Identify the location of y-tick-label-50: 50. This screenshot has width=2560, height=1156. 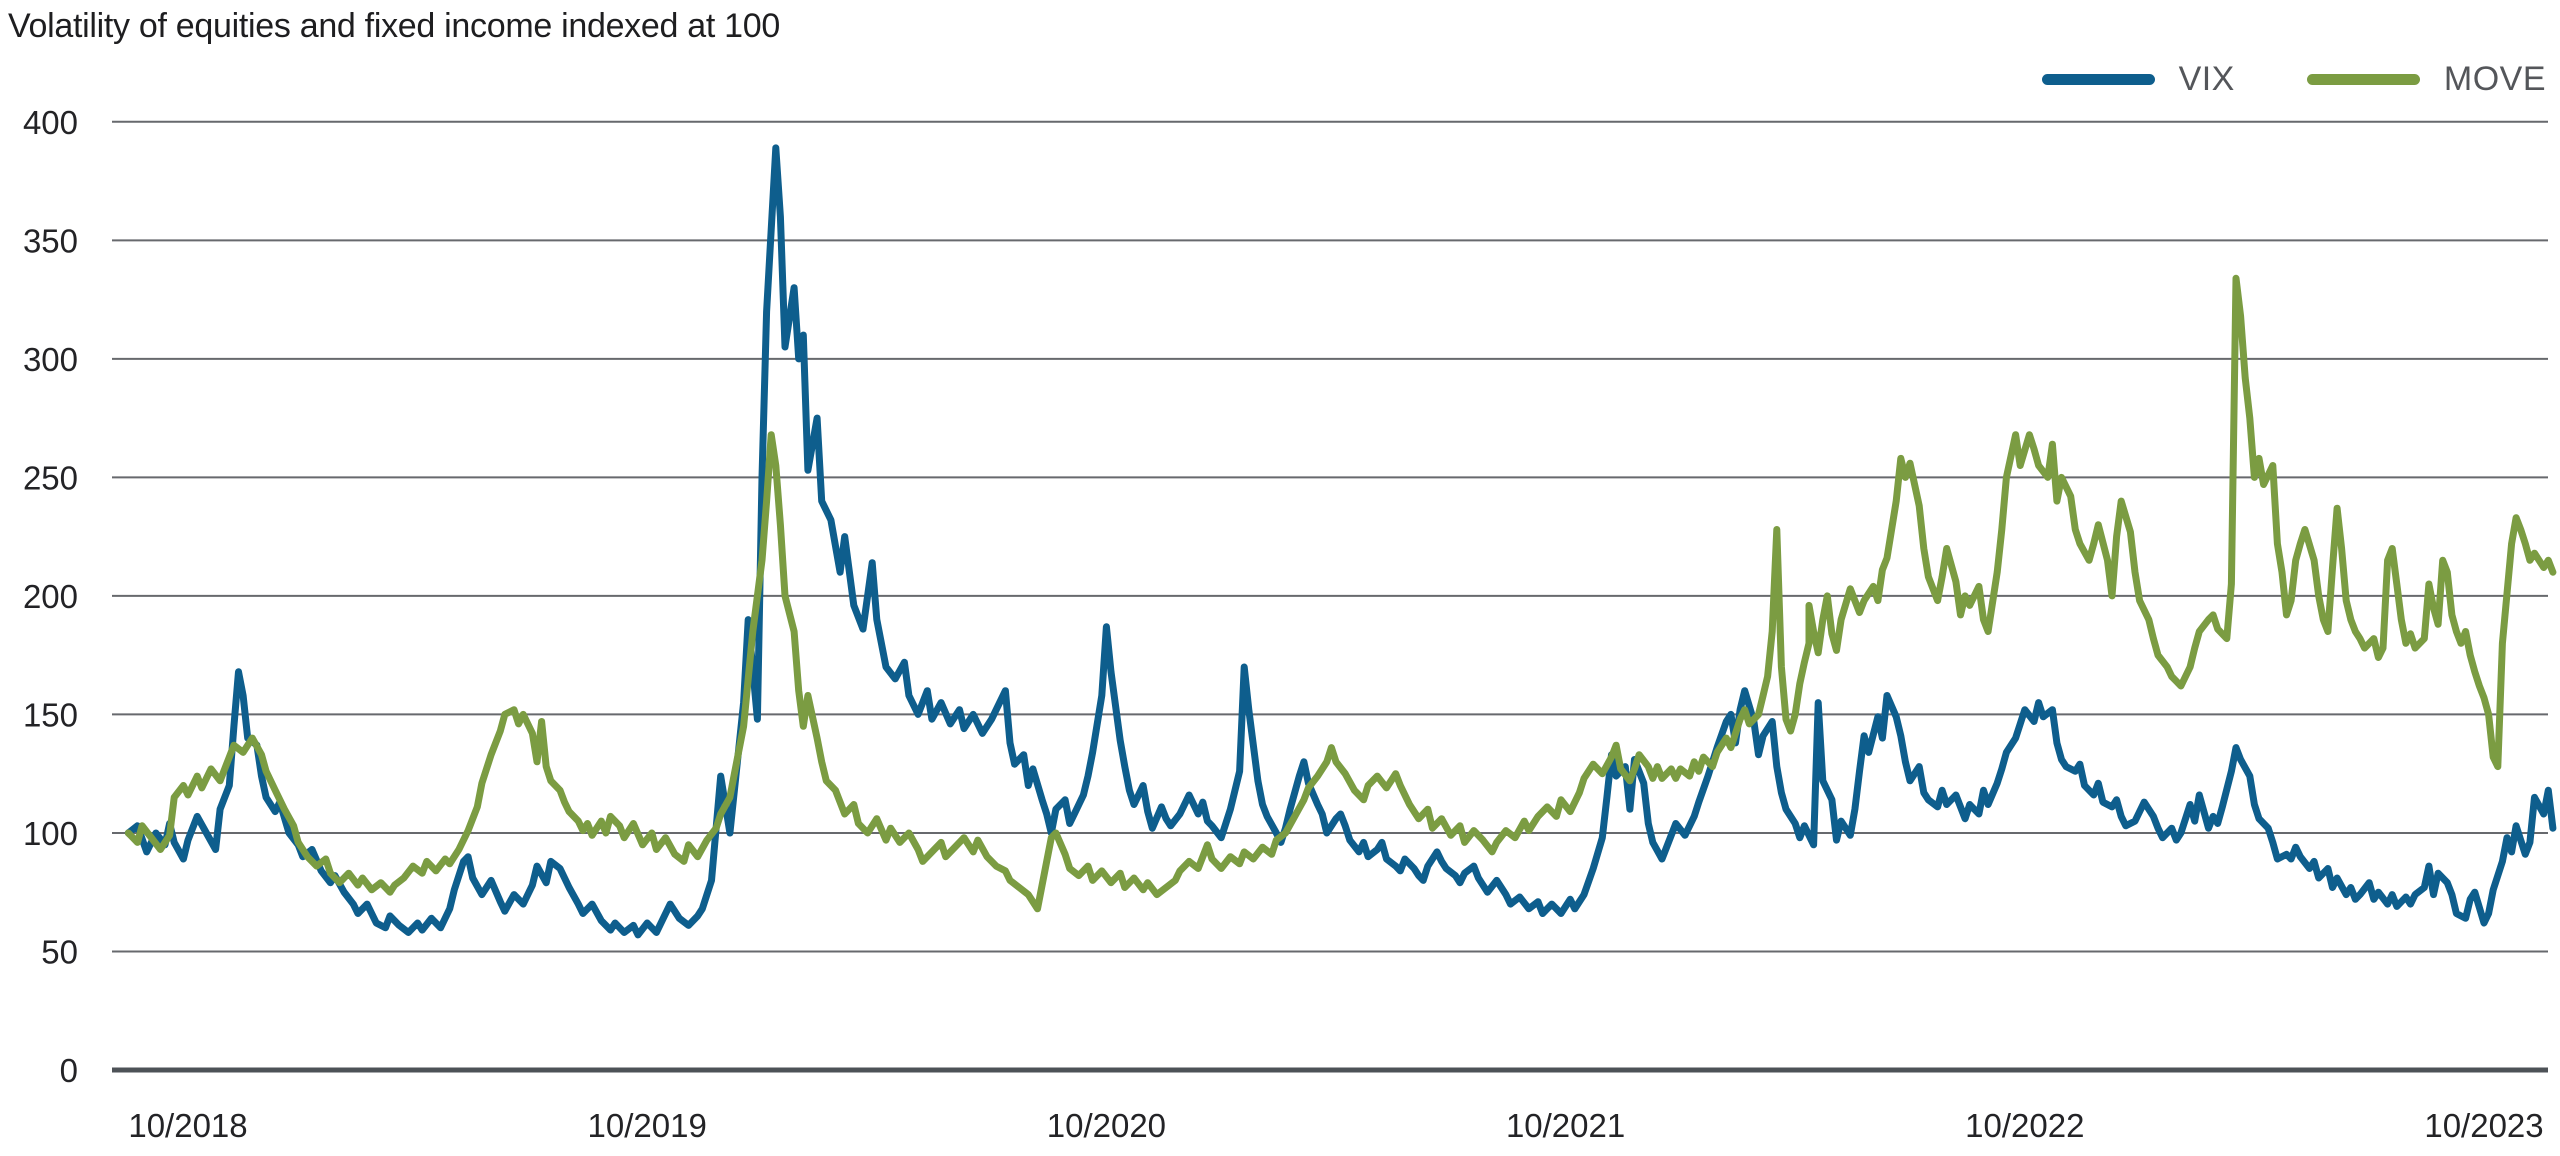
(59, 951).